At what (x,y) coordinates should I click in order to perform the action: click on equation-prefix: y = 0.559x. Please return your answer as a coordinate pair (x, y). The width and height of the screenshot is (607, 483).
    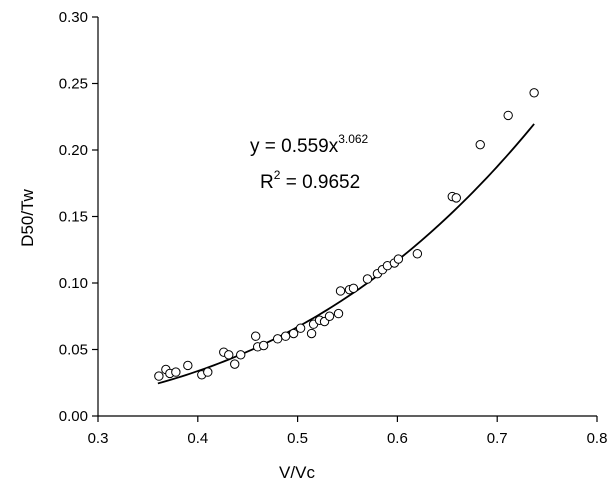
    Looking at the image, I should click on (294, 146).